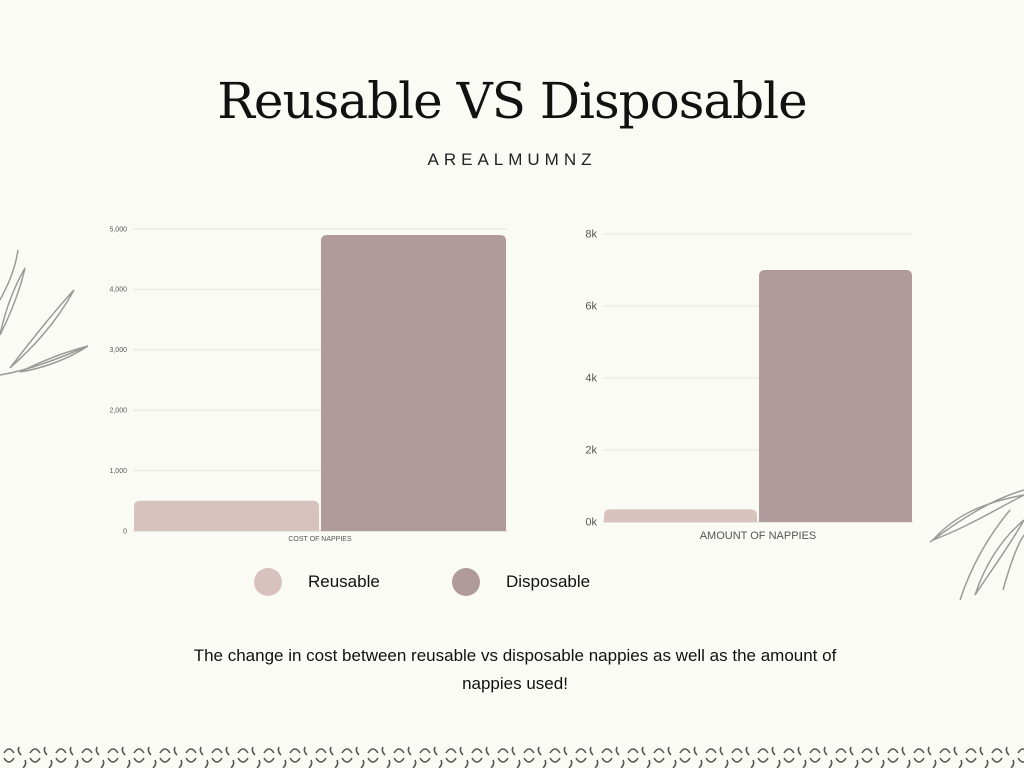 This screenshot has width=1024, height=768. I want to click on x-category-label: AMOUNT OF NAPPIES, so click(758, 536).